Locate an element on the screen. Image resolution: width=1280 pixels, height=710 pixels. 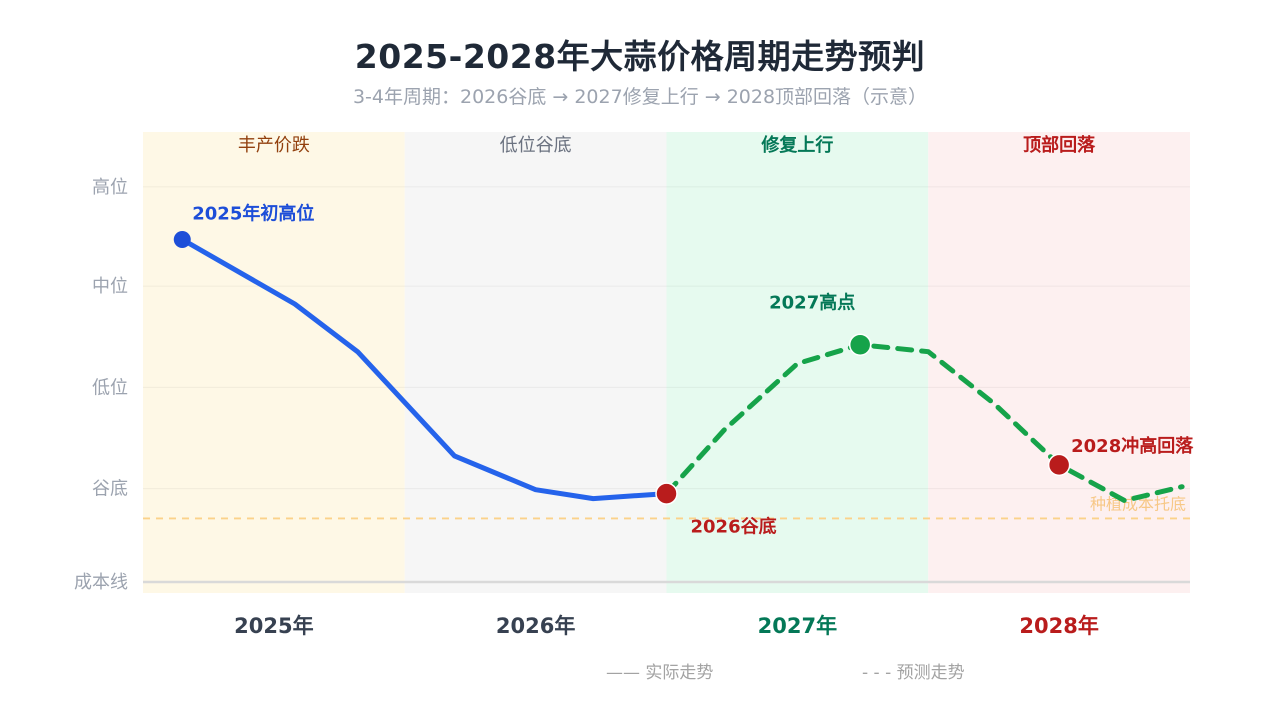
annotation-label-2: 2026谷底 is located at coordinates (734, 527).